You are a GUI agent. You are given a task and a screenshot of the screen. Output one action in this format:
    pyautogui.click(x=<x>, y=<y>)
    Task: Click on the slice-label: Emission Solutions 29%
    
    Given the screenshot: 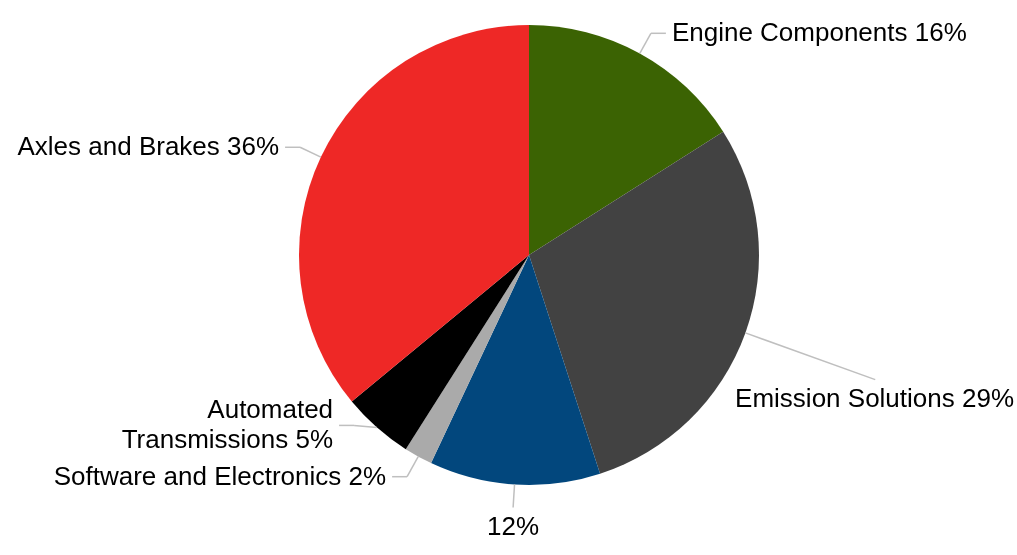 What is the action you would take?
    pyautogui.click(x=874, y=397)
    